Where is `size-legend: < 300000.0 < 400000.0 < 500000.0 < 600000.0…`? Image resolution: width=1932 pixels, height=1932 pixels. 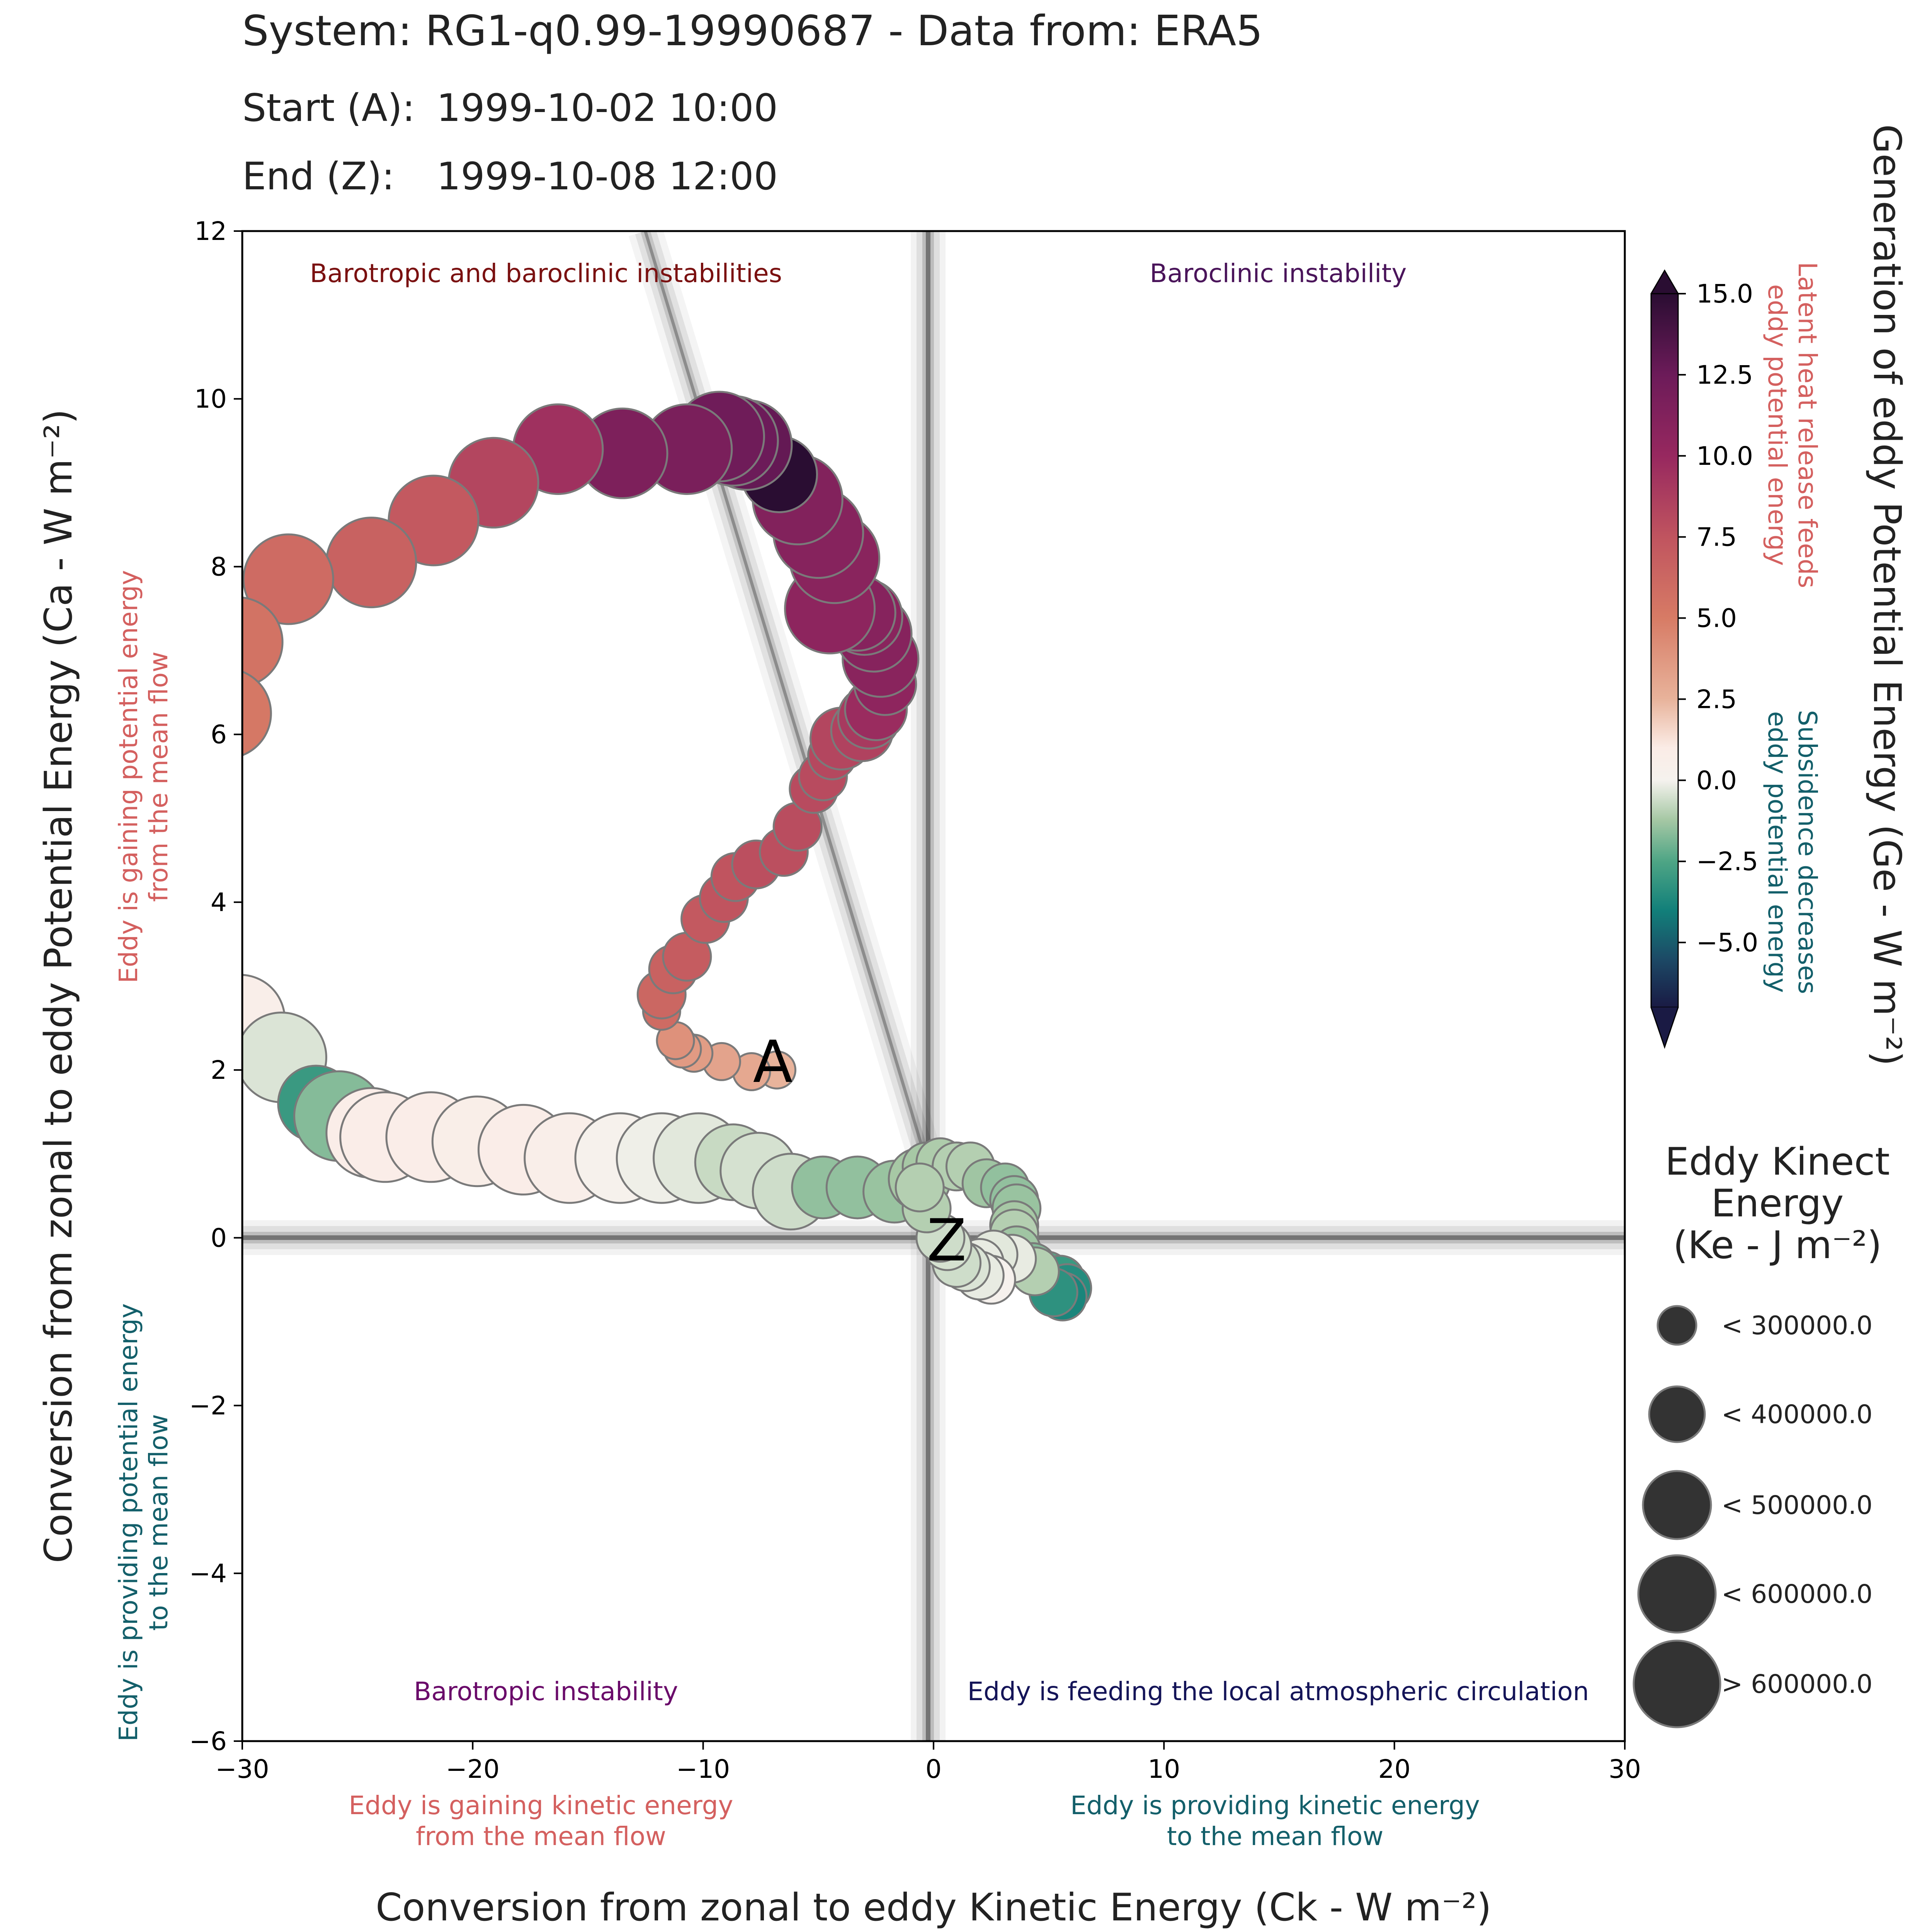 size-legend: < 300000.0 < 400000.0 < 500000.0 < 600000.0… is located at coordinates (1753, 1517).